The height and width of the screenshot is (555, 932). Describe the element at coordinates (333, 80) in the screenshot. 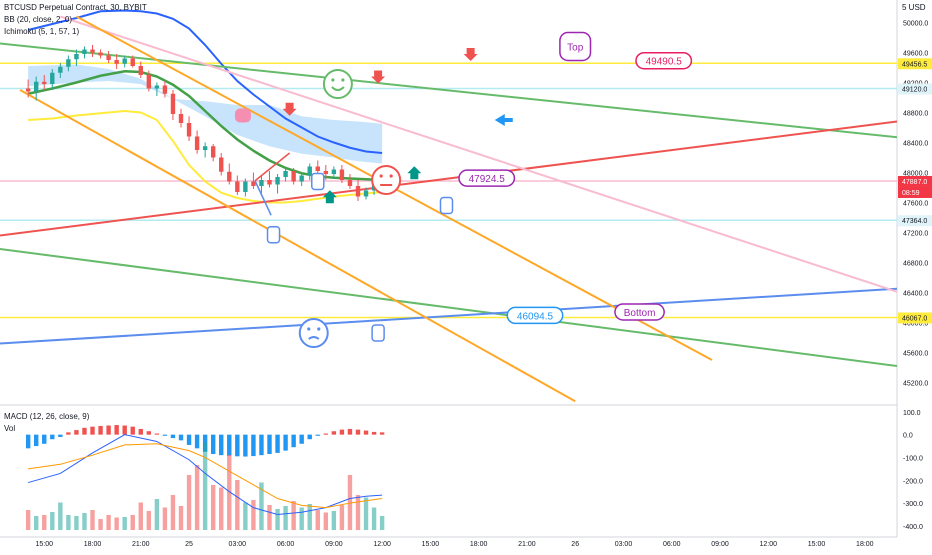

I see `happy-face-icon-eye` at that location.